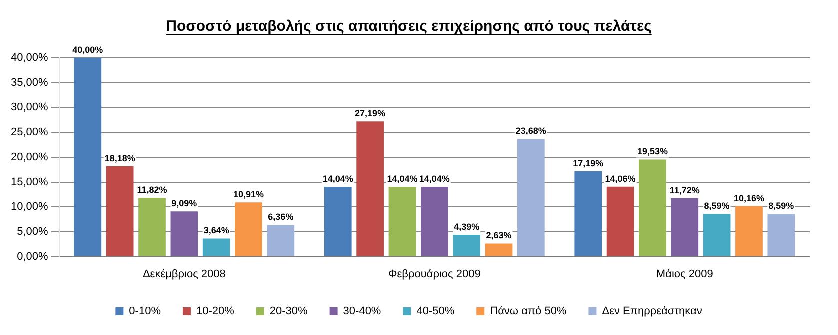 The image size is (838, 335). What do you see at coordinates (588, 163) in the screenshot?
I see `data-label: 17,19%` at bounding box center [588, 163].